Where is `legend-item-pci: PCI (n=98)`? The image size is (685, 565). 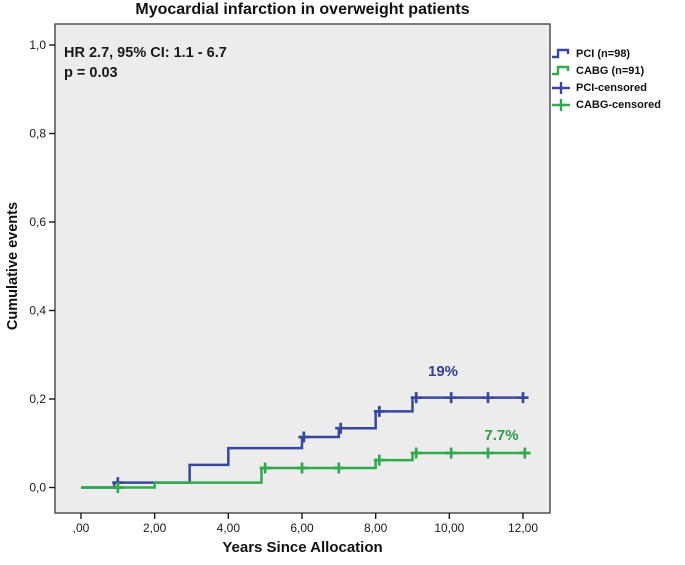
legend-item-pci: PCI (n=98) is located at coordinates (618, 53).